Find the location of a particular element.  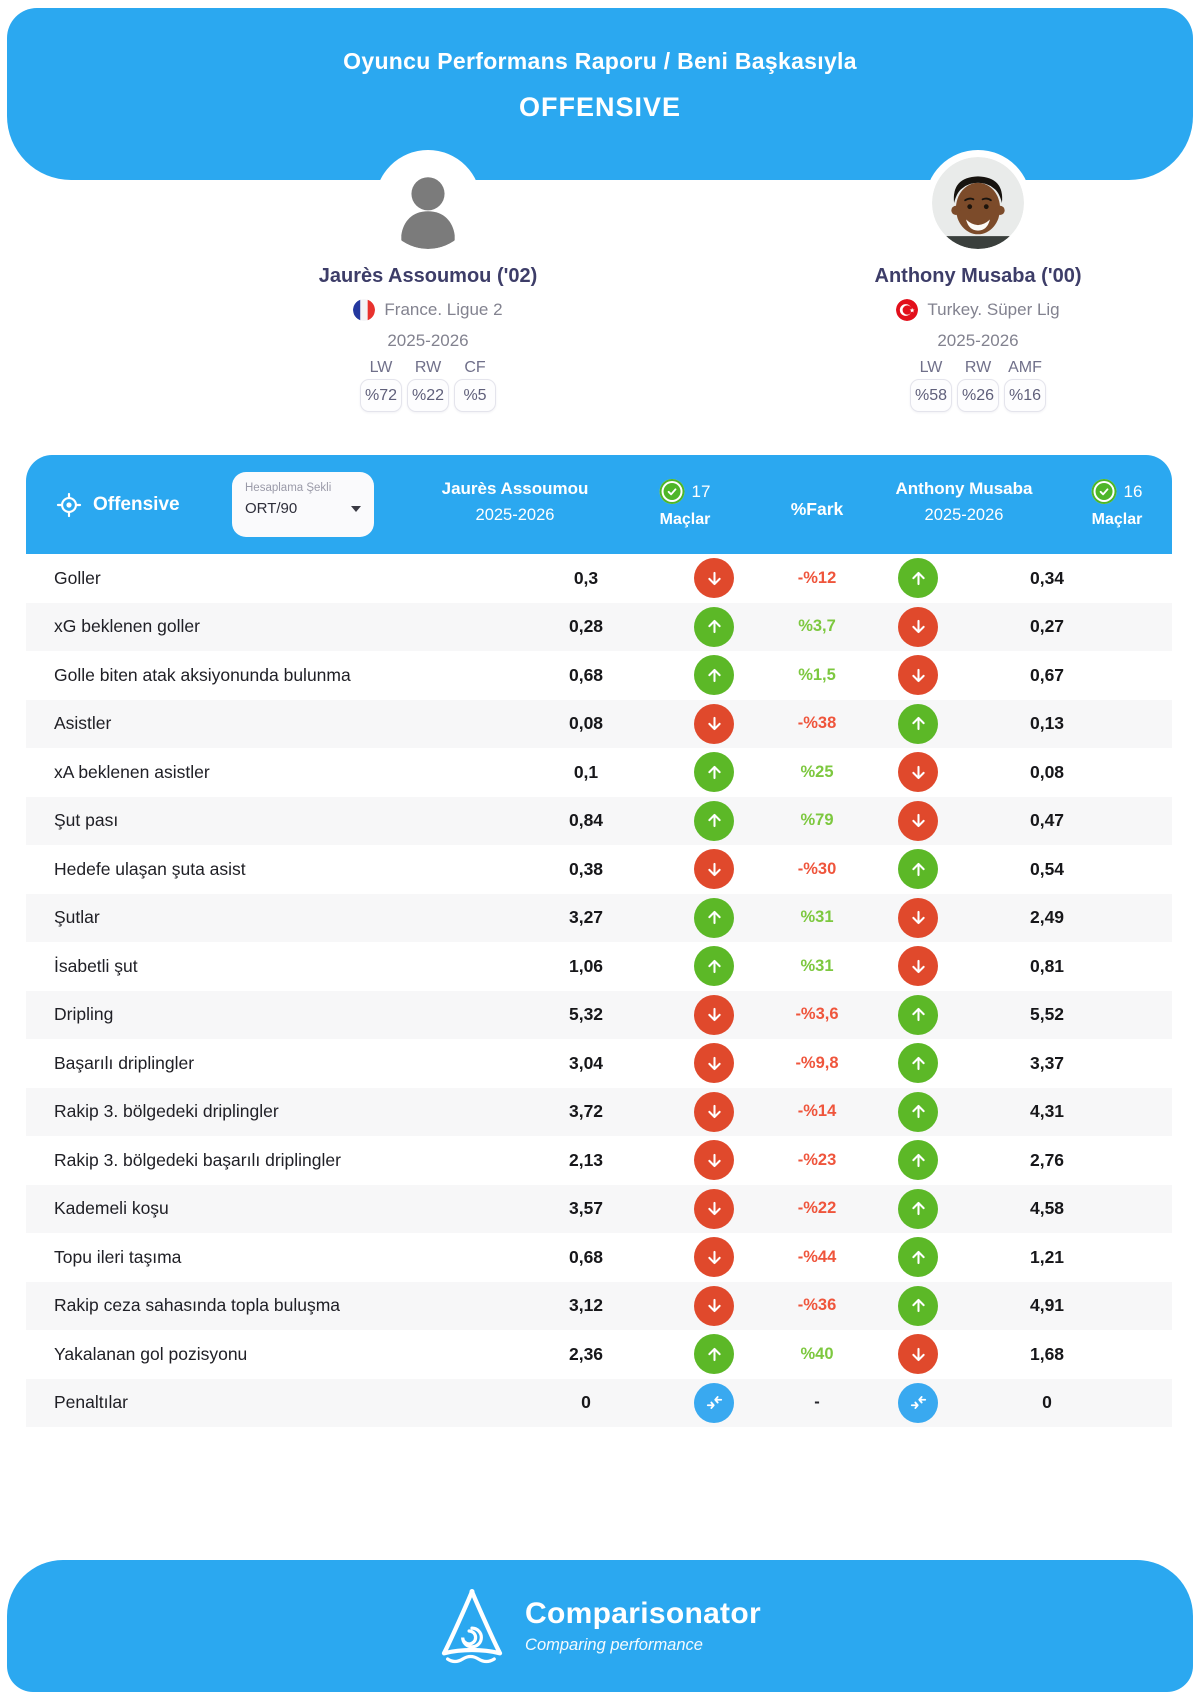

section-label: Offensive is located at coordinates (118, 504).